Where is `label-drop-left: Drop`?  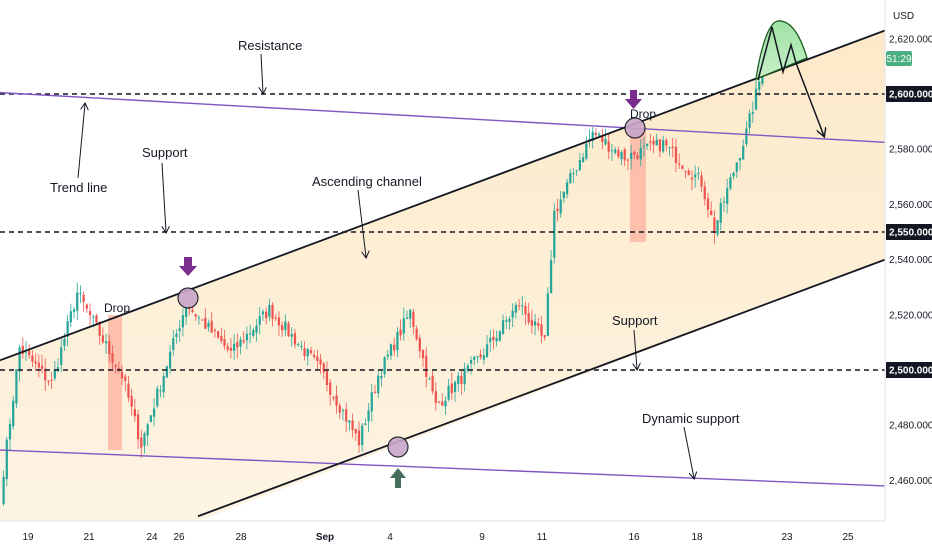
label-drop-left: Drop is located at coordinates (117, 308).